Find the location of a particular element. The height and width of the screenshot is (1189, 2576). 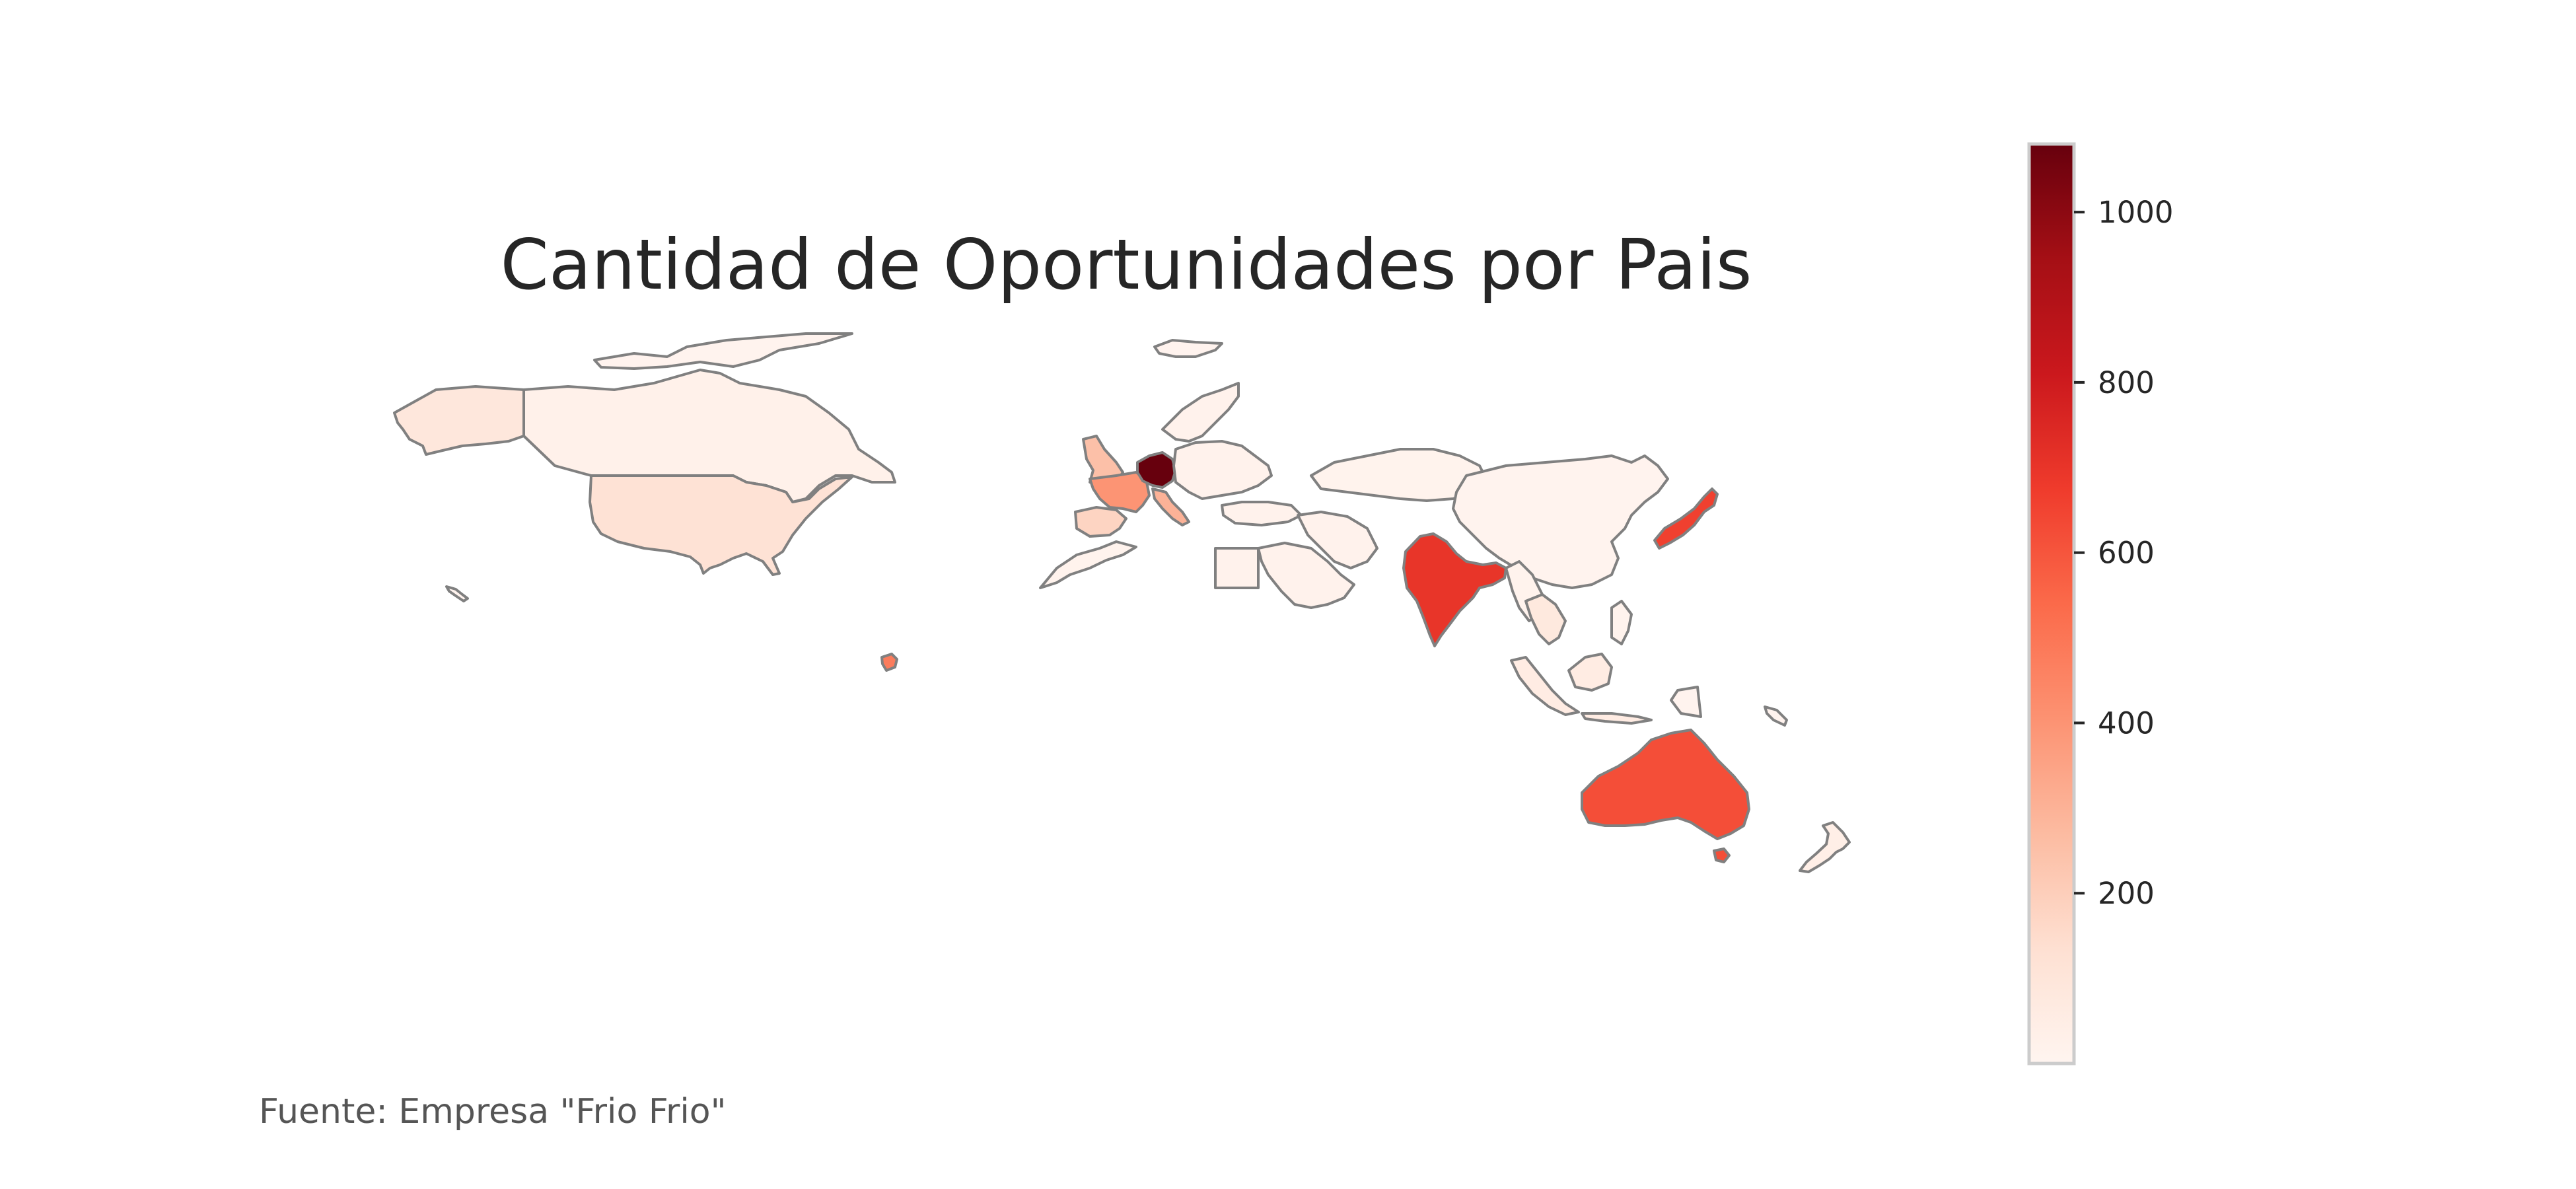

region-spain is located at coordinates (1100, 522).